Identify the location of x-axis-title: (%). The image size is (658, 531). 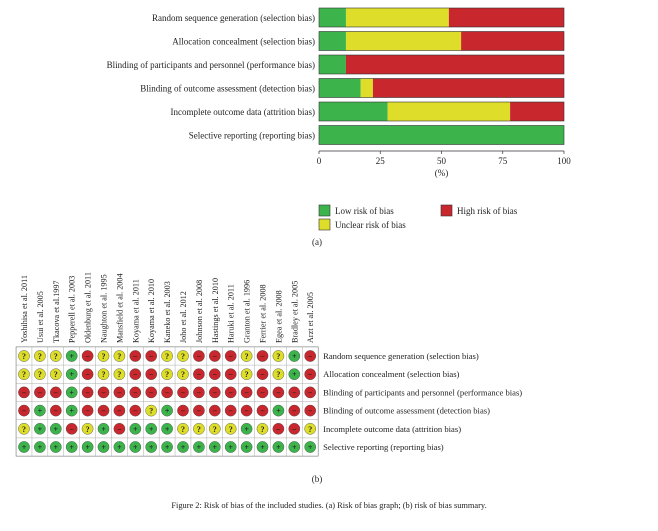
(442, 173).